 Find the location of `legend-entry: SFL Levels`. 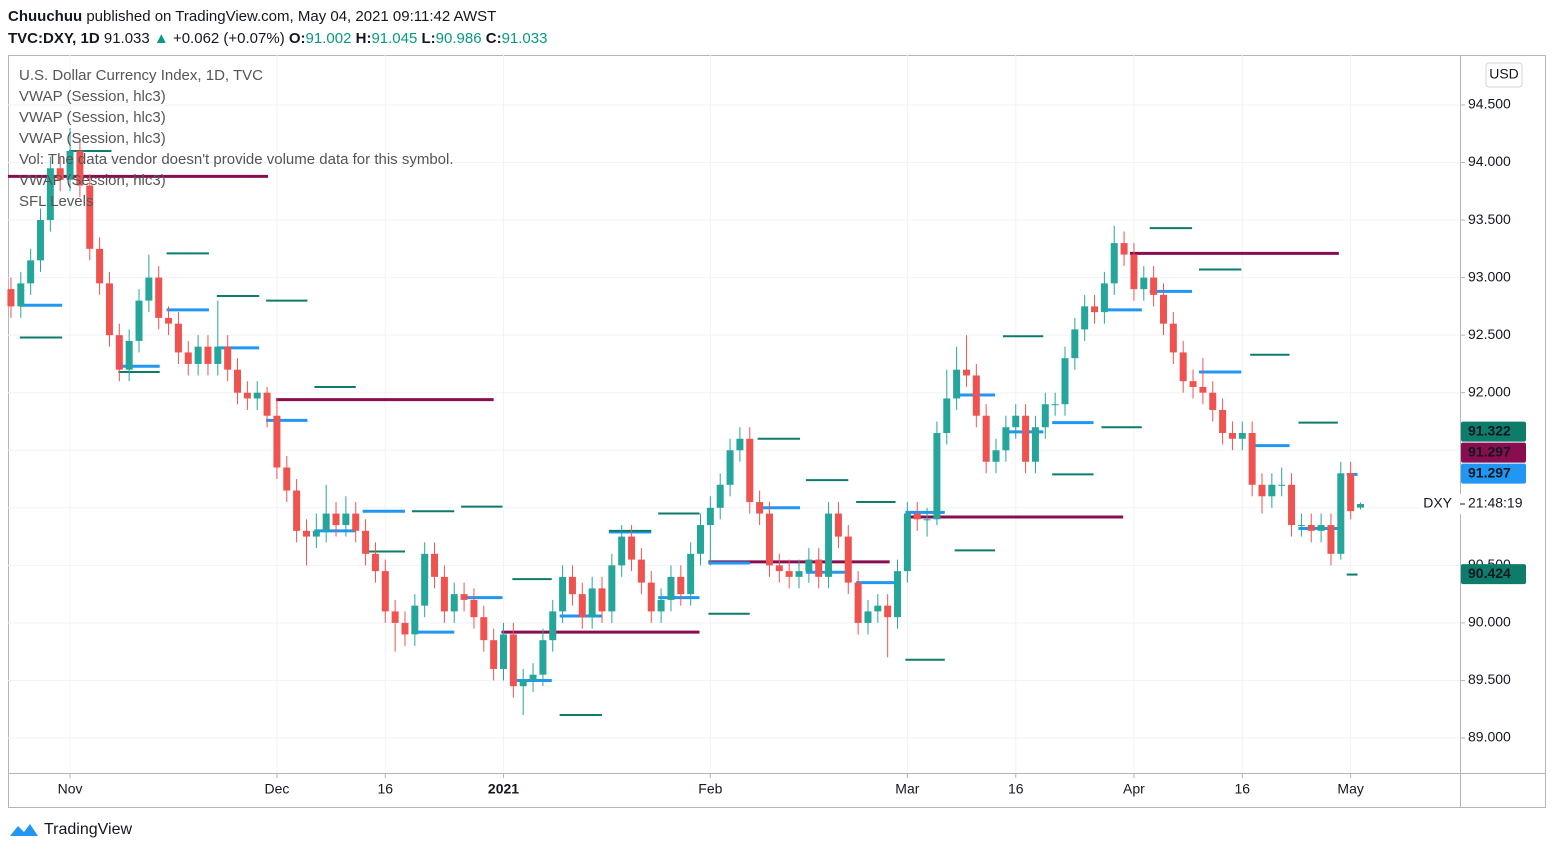

legend-entry: SFL Levels is located at coordinates (56, 201).